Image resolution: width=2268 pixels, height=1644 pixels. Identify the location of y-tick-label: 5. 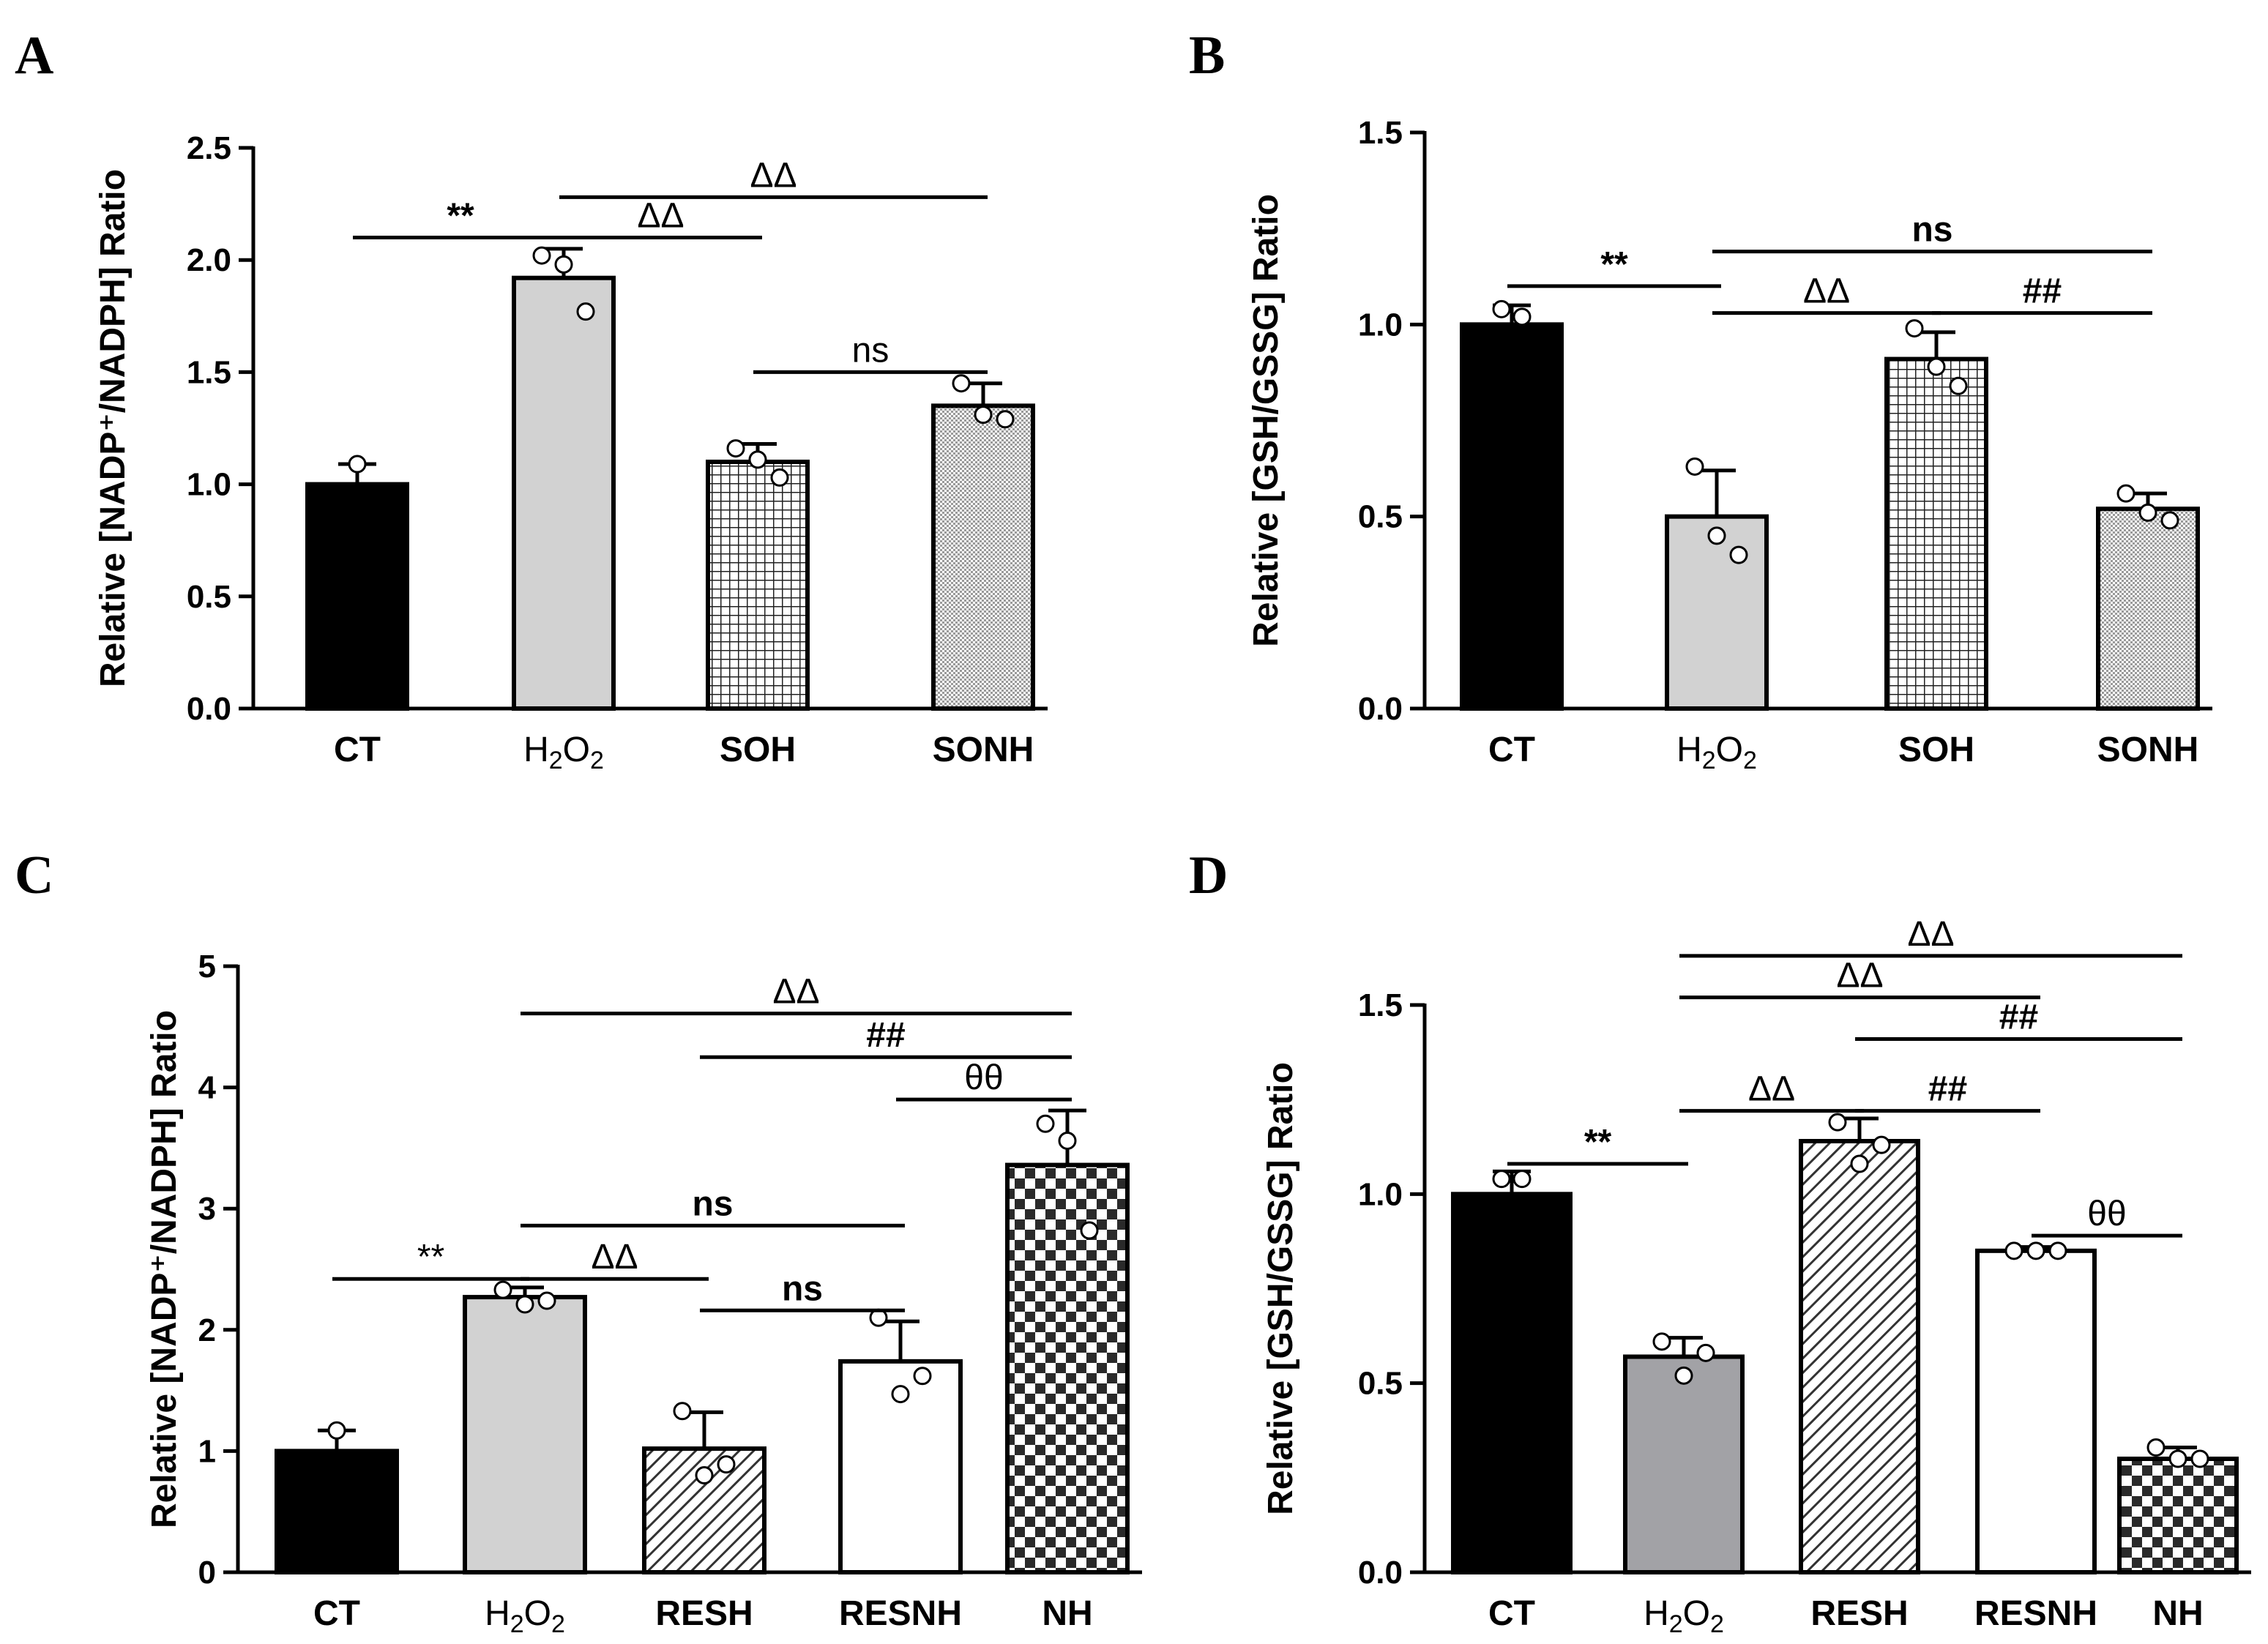
(207, 966).